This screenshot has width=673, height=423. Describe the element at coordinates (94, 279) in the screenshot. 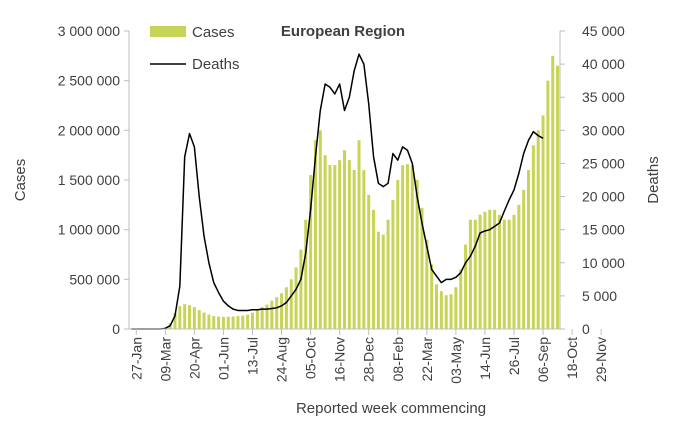

I see `y-tick-label-left: 500 000` at that location.